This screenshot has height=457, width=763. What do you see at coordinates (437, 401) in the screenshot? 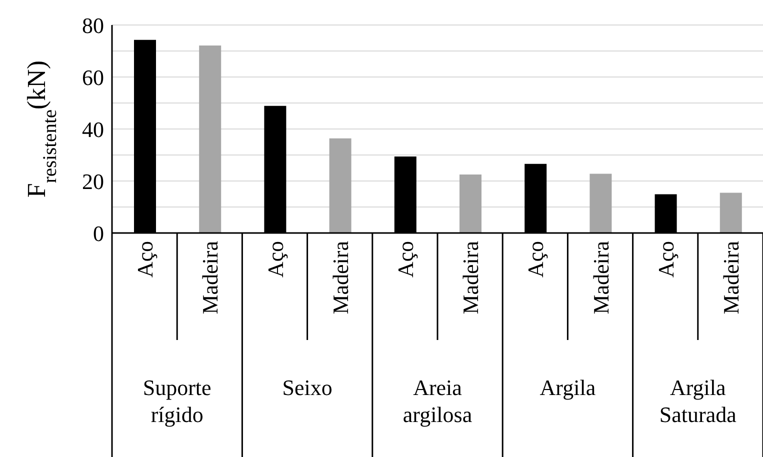
I see `text: Areia argilosa` at bounding box center [437, 401].